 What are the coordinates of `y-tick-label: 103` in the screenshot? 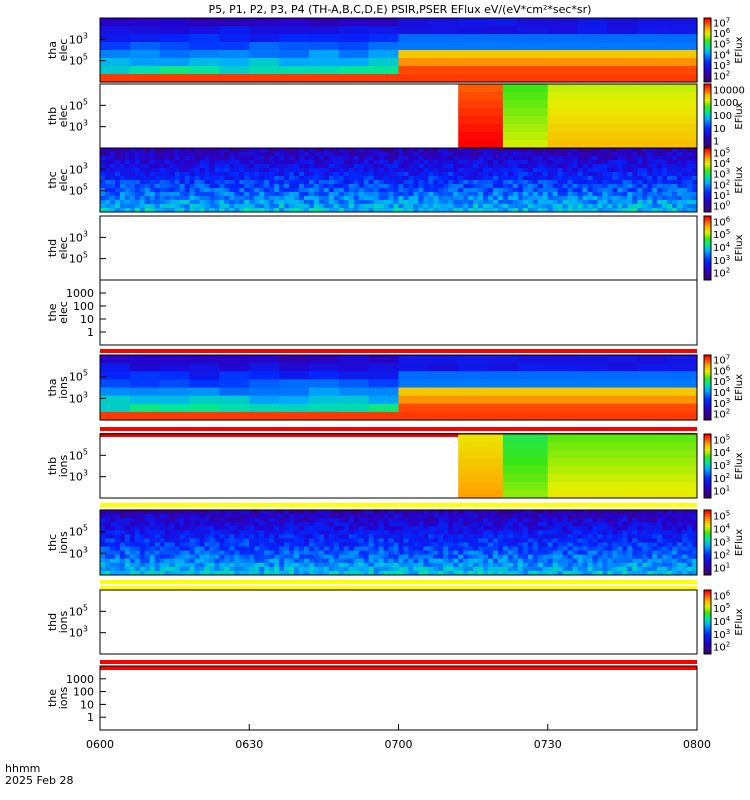 It's located at (78, 552).